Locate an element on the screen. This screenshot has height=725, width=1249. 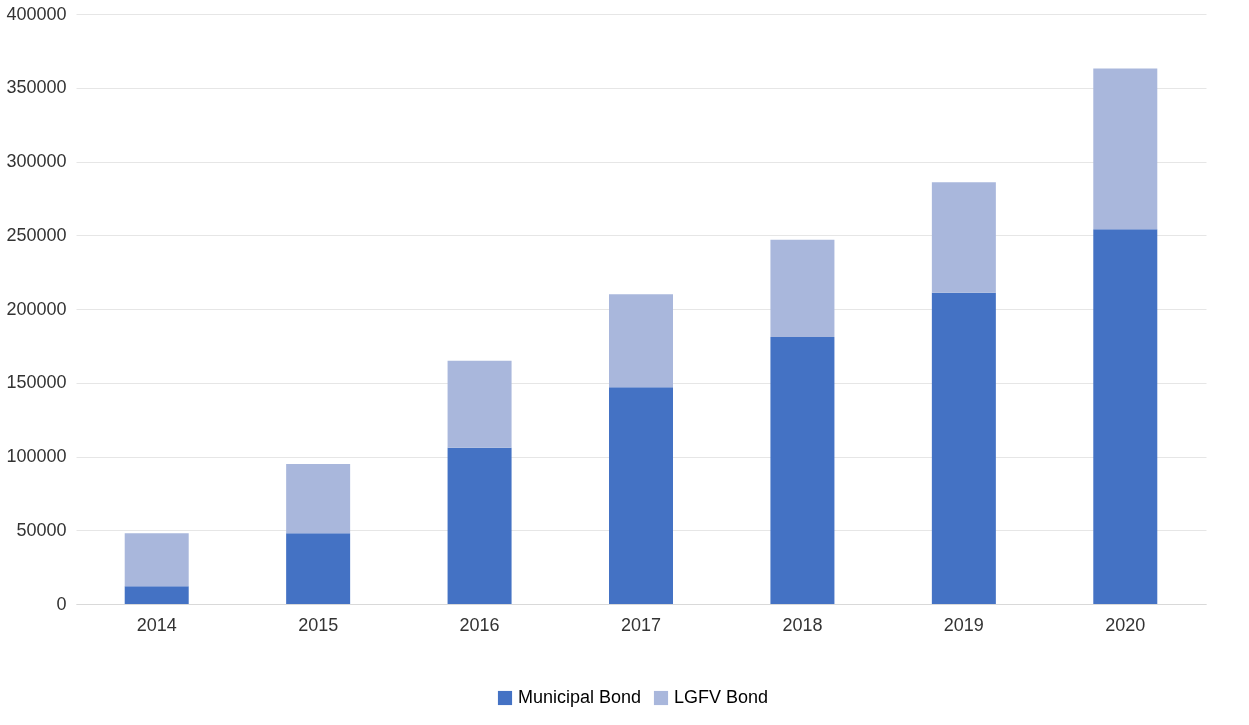
y-tick-label: 200000 is located at coordinates (36, 308).